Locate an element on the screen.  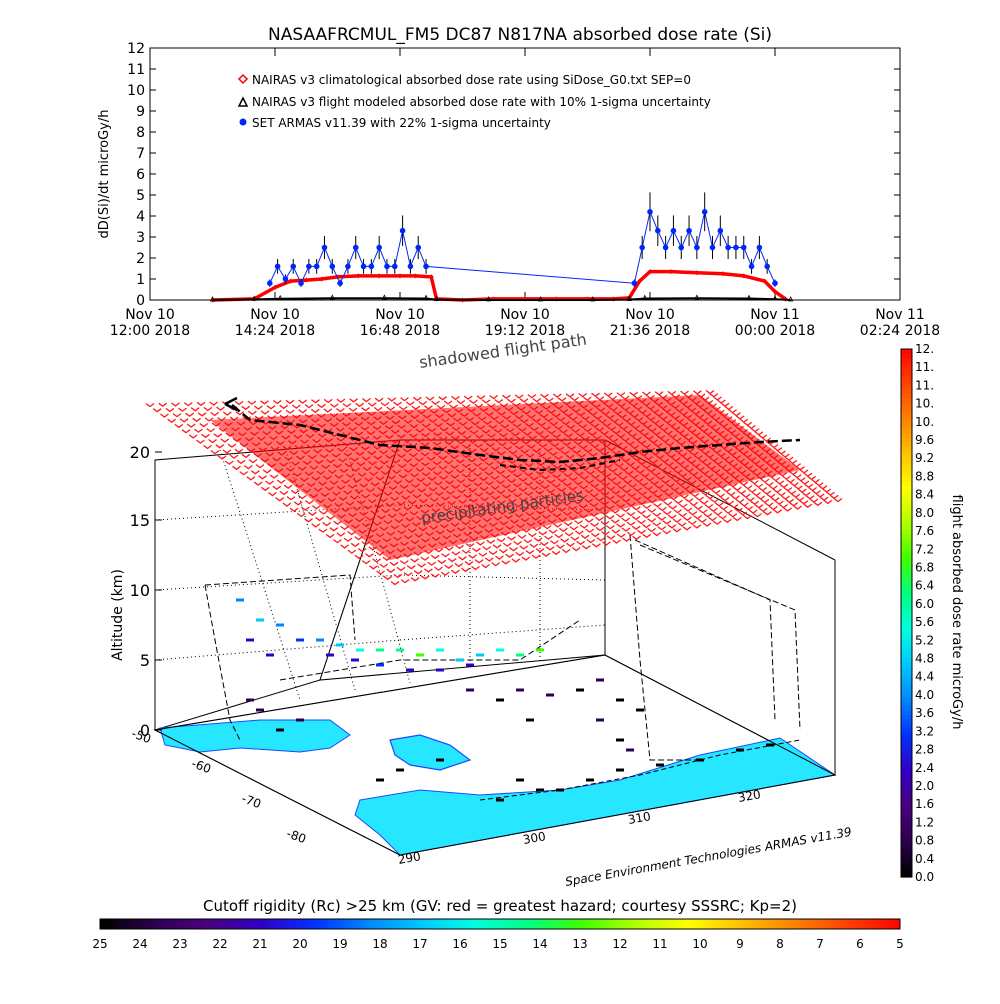
dot-marker-icon is located at coordinates (243, 122).